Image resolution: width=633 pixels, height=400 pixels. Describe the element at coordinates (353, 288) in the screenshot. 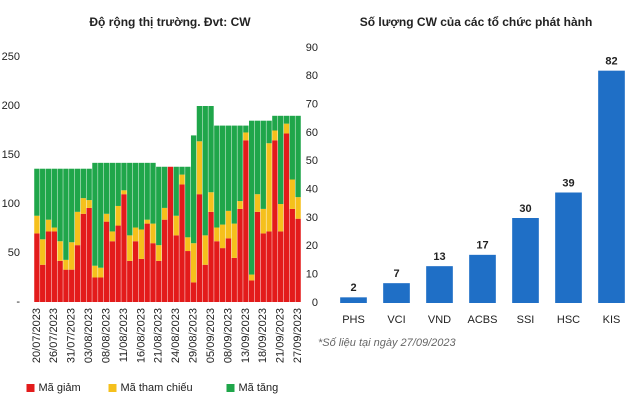

I see `value-label: 2` at that location.